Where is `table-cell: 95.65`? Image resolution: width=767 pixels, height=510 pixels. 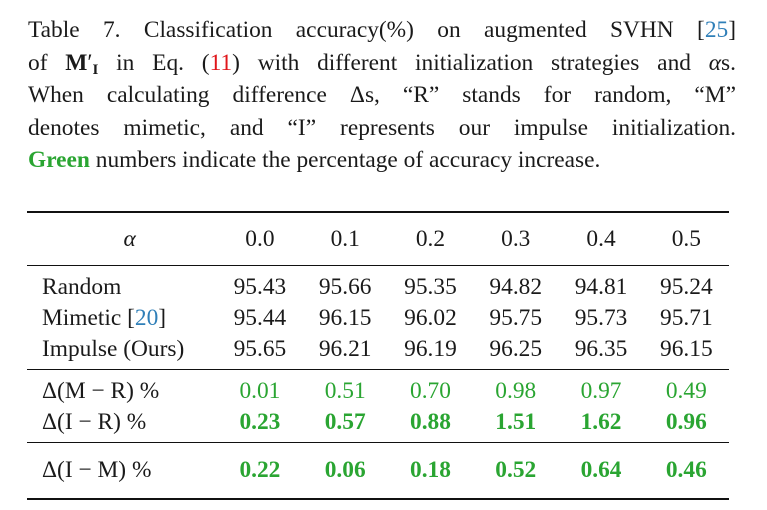
table-cell: 95.65 is located at coordinates (260, 349).